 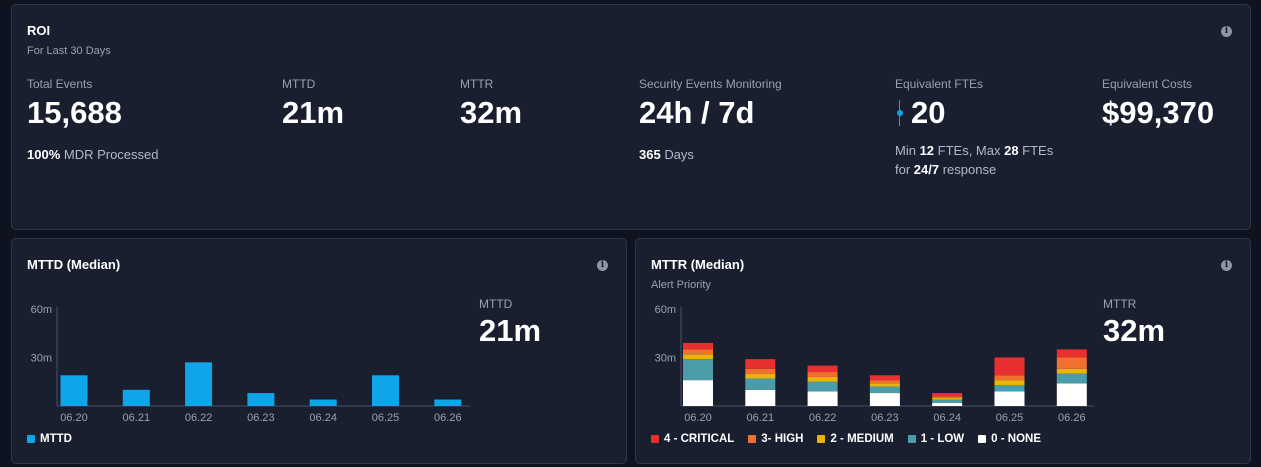 What do you see at coordinates (907, 150) in the screenshot?
I see `ftes-min-pre: Min` at bounding box center [907, 150].